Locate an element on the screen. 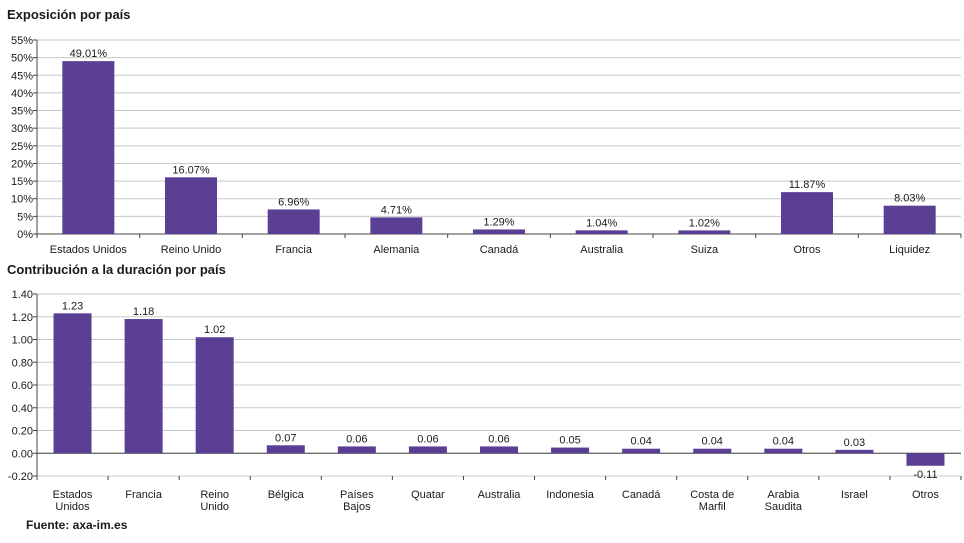 Image resolution: width=964 pixels, height=543 pixels. c1-category-label: Canadá is located at coordinates (499, 250).